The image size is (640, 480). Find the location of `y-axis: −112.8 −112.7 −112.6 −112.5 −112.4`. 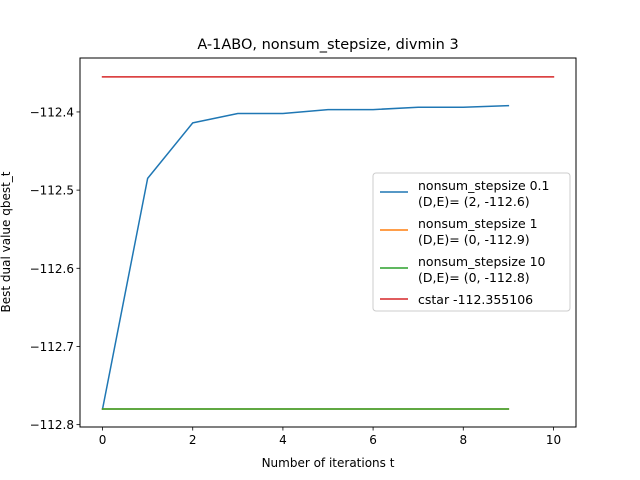

y-axis: −112.8 −112.7 −112.6 −112.5 −112.4 is located at coordinates (55, 268).